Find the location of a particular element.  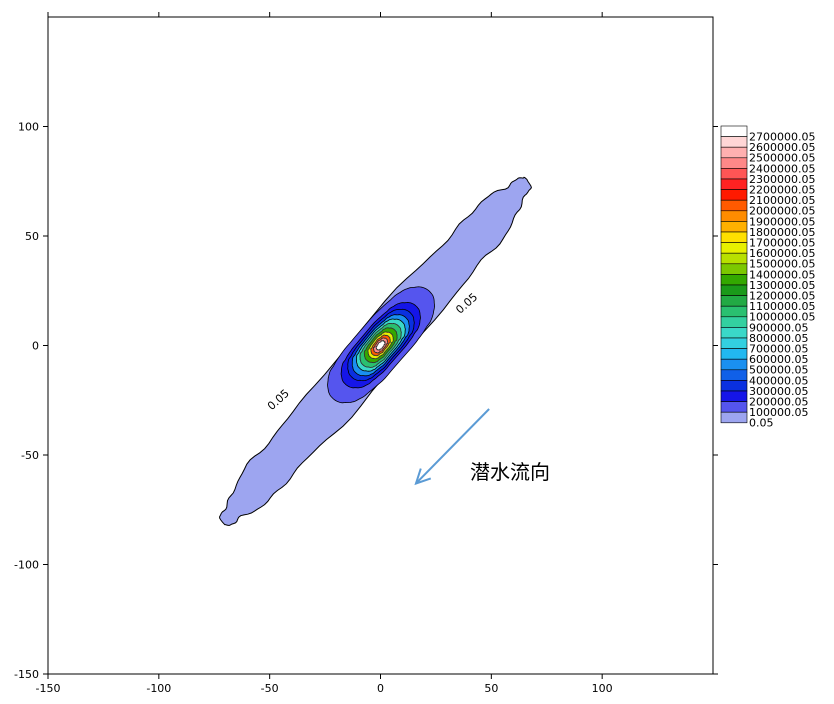

legend-label: 1200000.05 is located at coordinates (782, 296).